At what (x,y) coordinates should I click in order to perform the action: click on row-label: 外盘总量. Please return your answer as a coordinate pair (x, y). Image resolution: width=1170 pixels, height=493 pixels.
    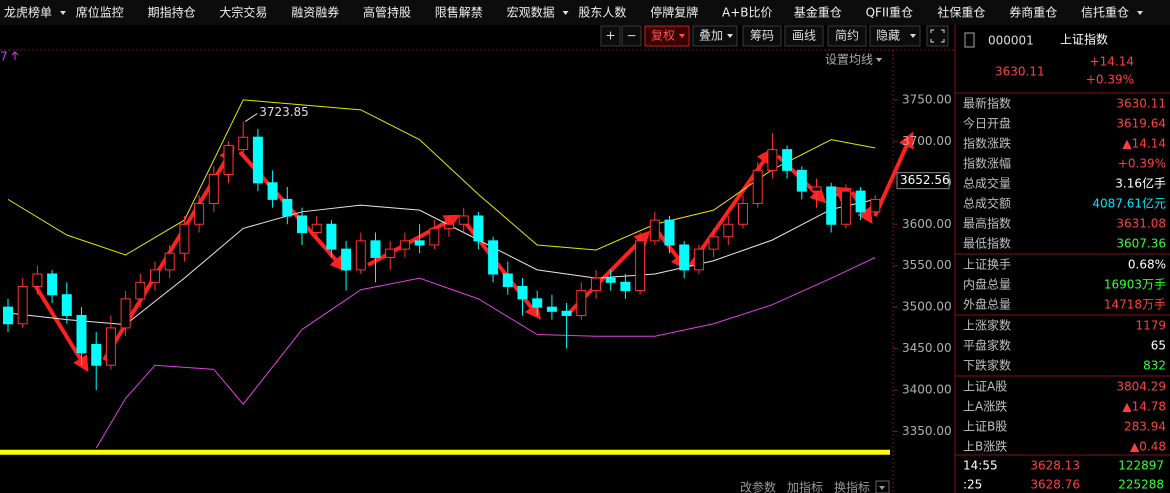
    Looking at the image, I should click on (987, 304).